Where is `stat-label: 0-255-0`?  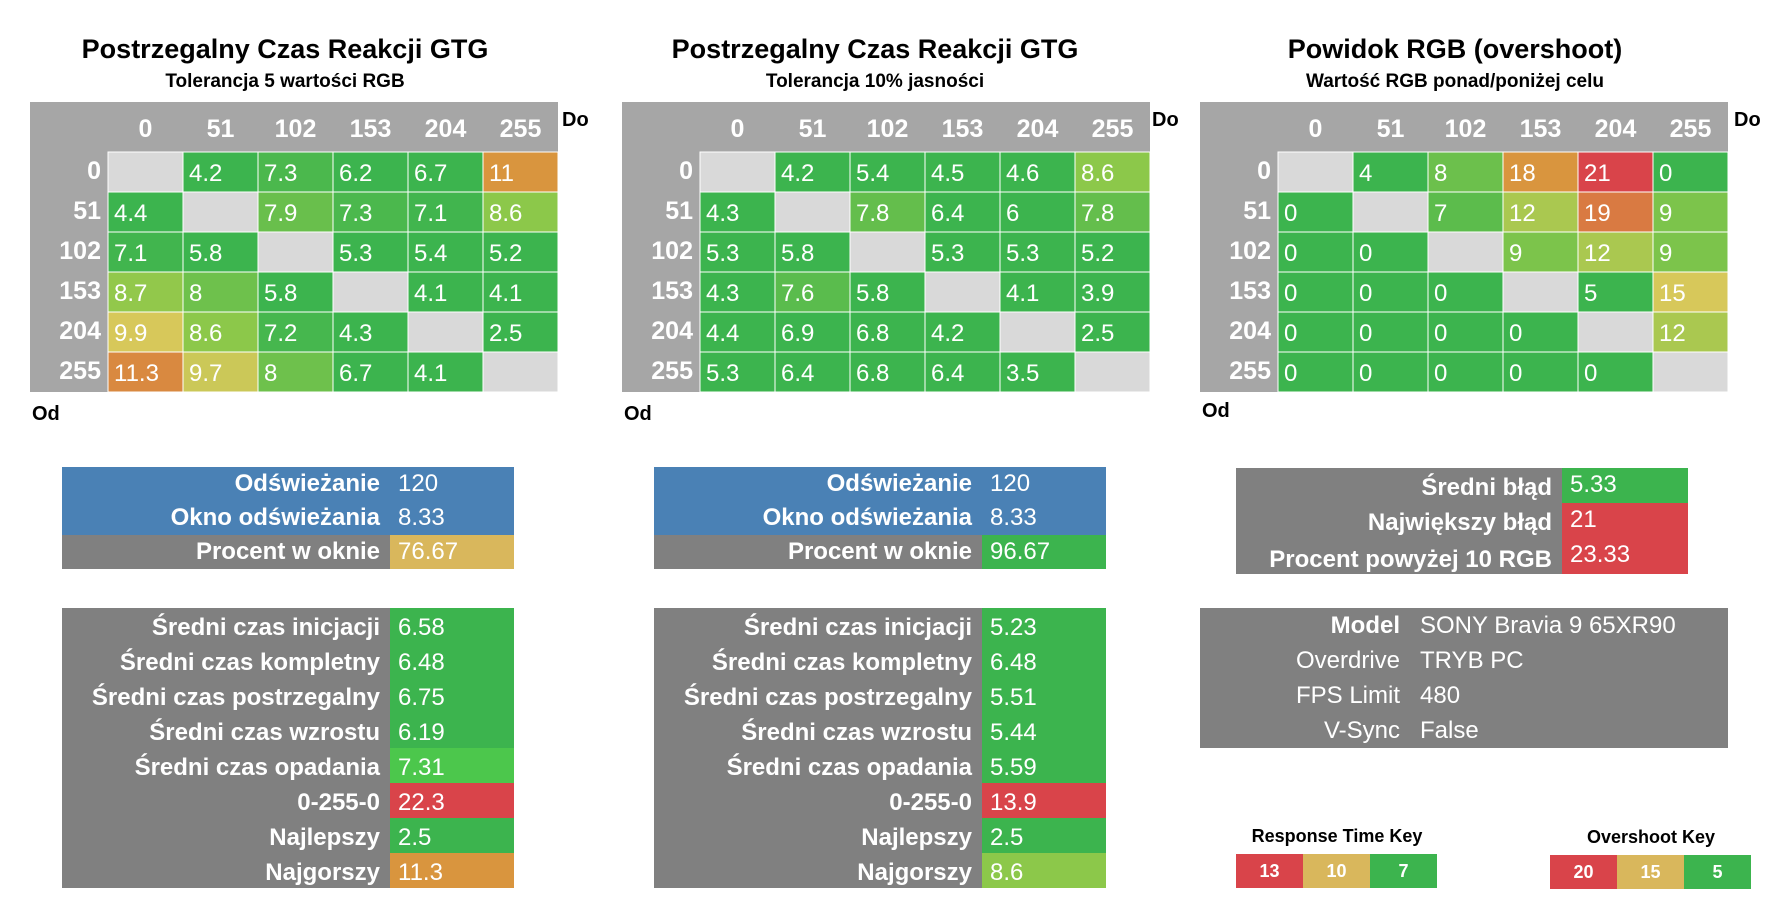 stat-label: 0-255-0 is located at coordinates (930, 802).